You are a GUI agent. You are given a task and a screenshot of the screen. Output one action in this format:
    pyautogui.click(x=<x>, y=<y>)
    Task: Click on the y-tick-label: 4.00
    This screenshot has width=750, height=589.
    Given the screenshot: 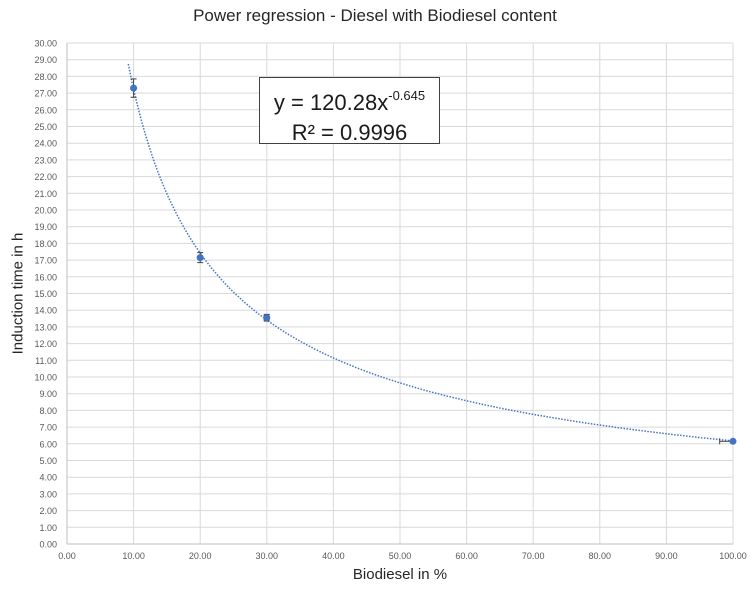 What is the action you would take?
    pyautogui.click(x=48, y=478)
    